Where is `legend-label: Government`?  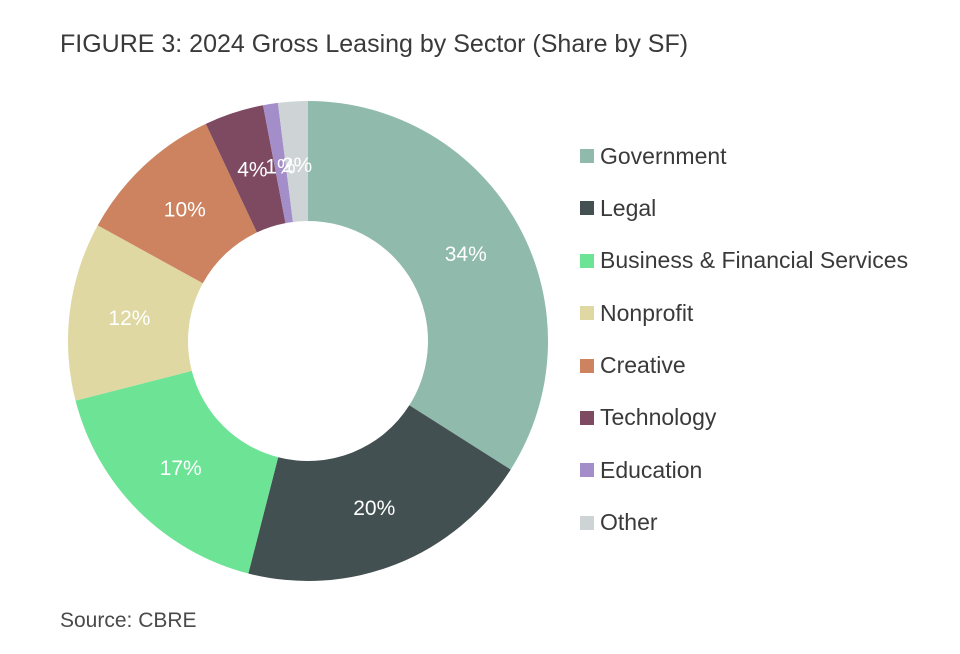
legend-label: Government is located at coordinates (663, 155).